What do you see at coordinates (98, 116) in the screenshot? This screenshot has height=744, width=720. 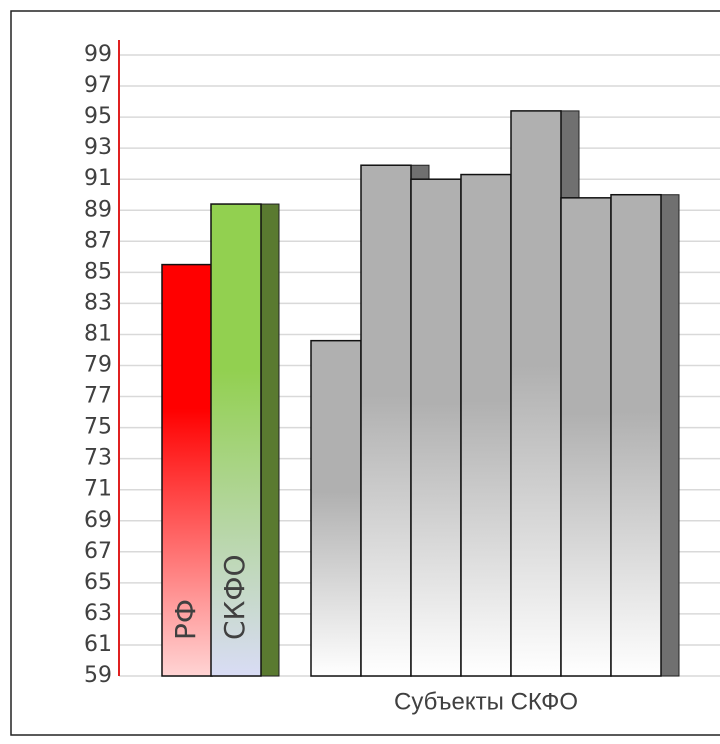 I see `y-tick-label: 95` at bounding box center [98, 116].